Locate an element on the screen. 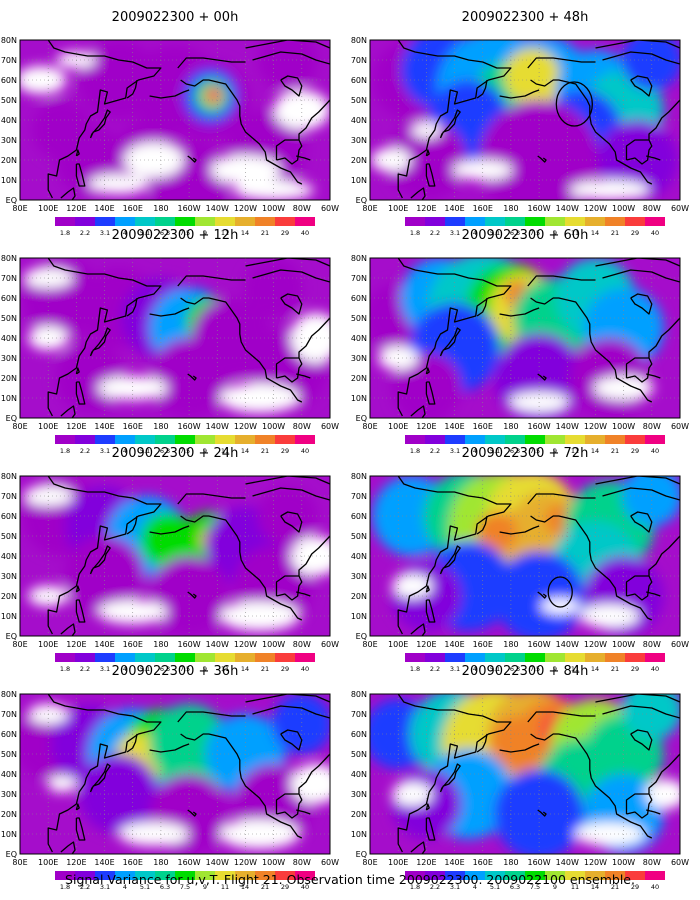  colorbar-label: 1.8 is located at coordinates (415, 451).